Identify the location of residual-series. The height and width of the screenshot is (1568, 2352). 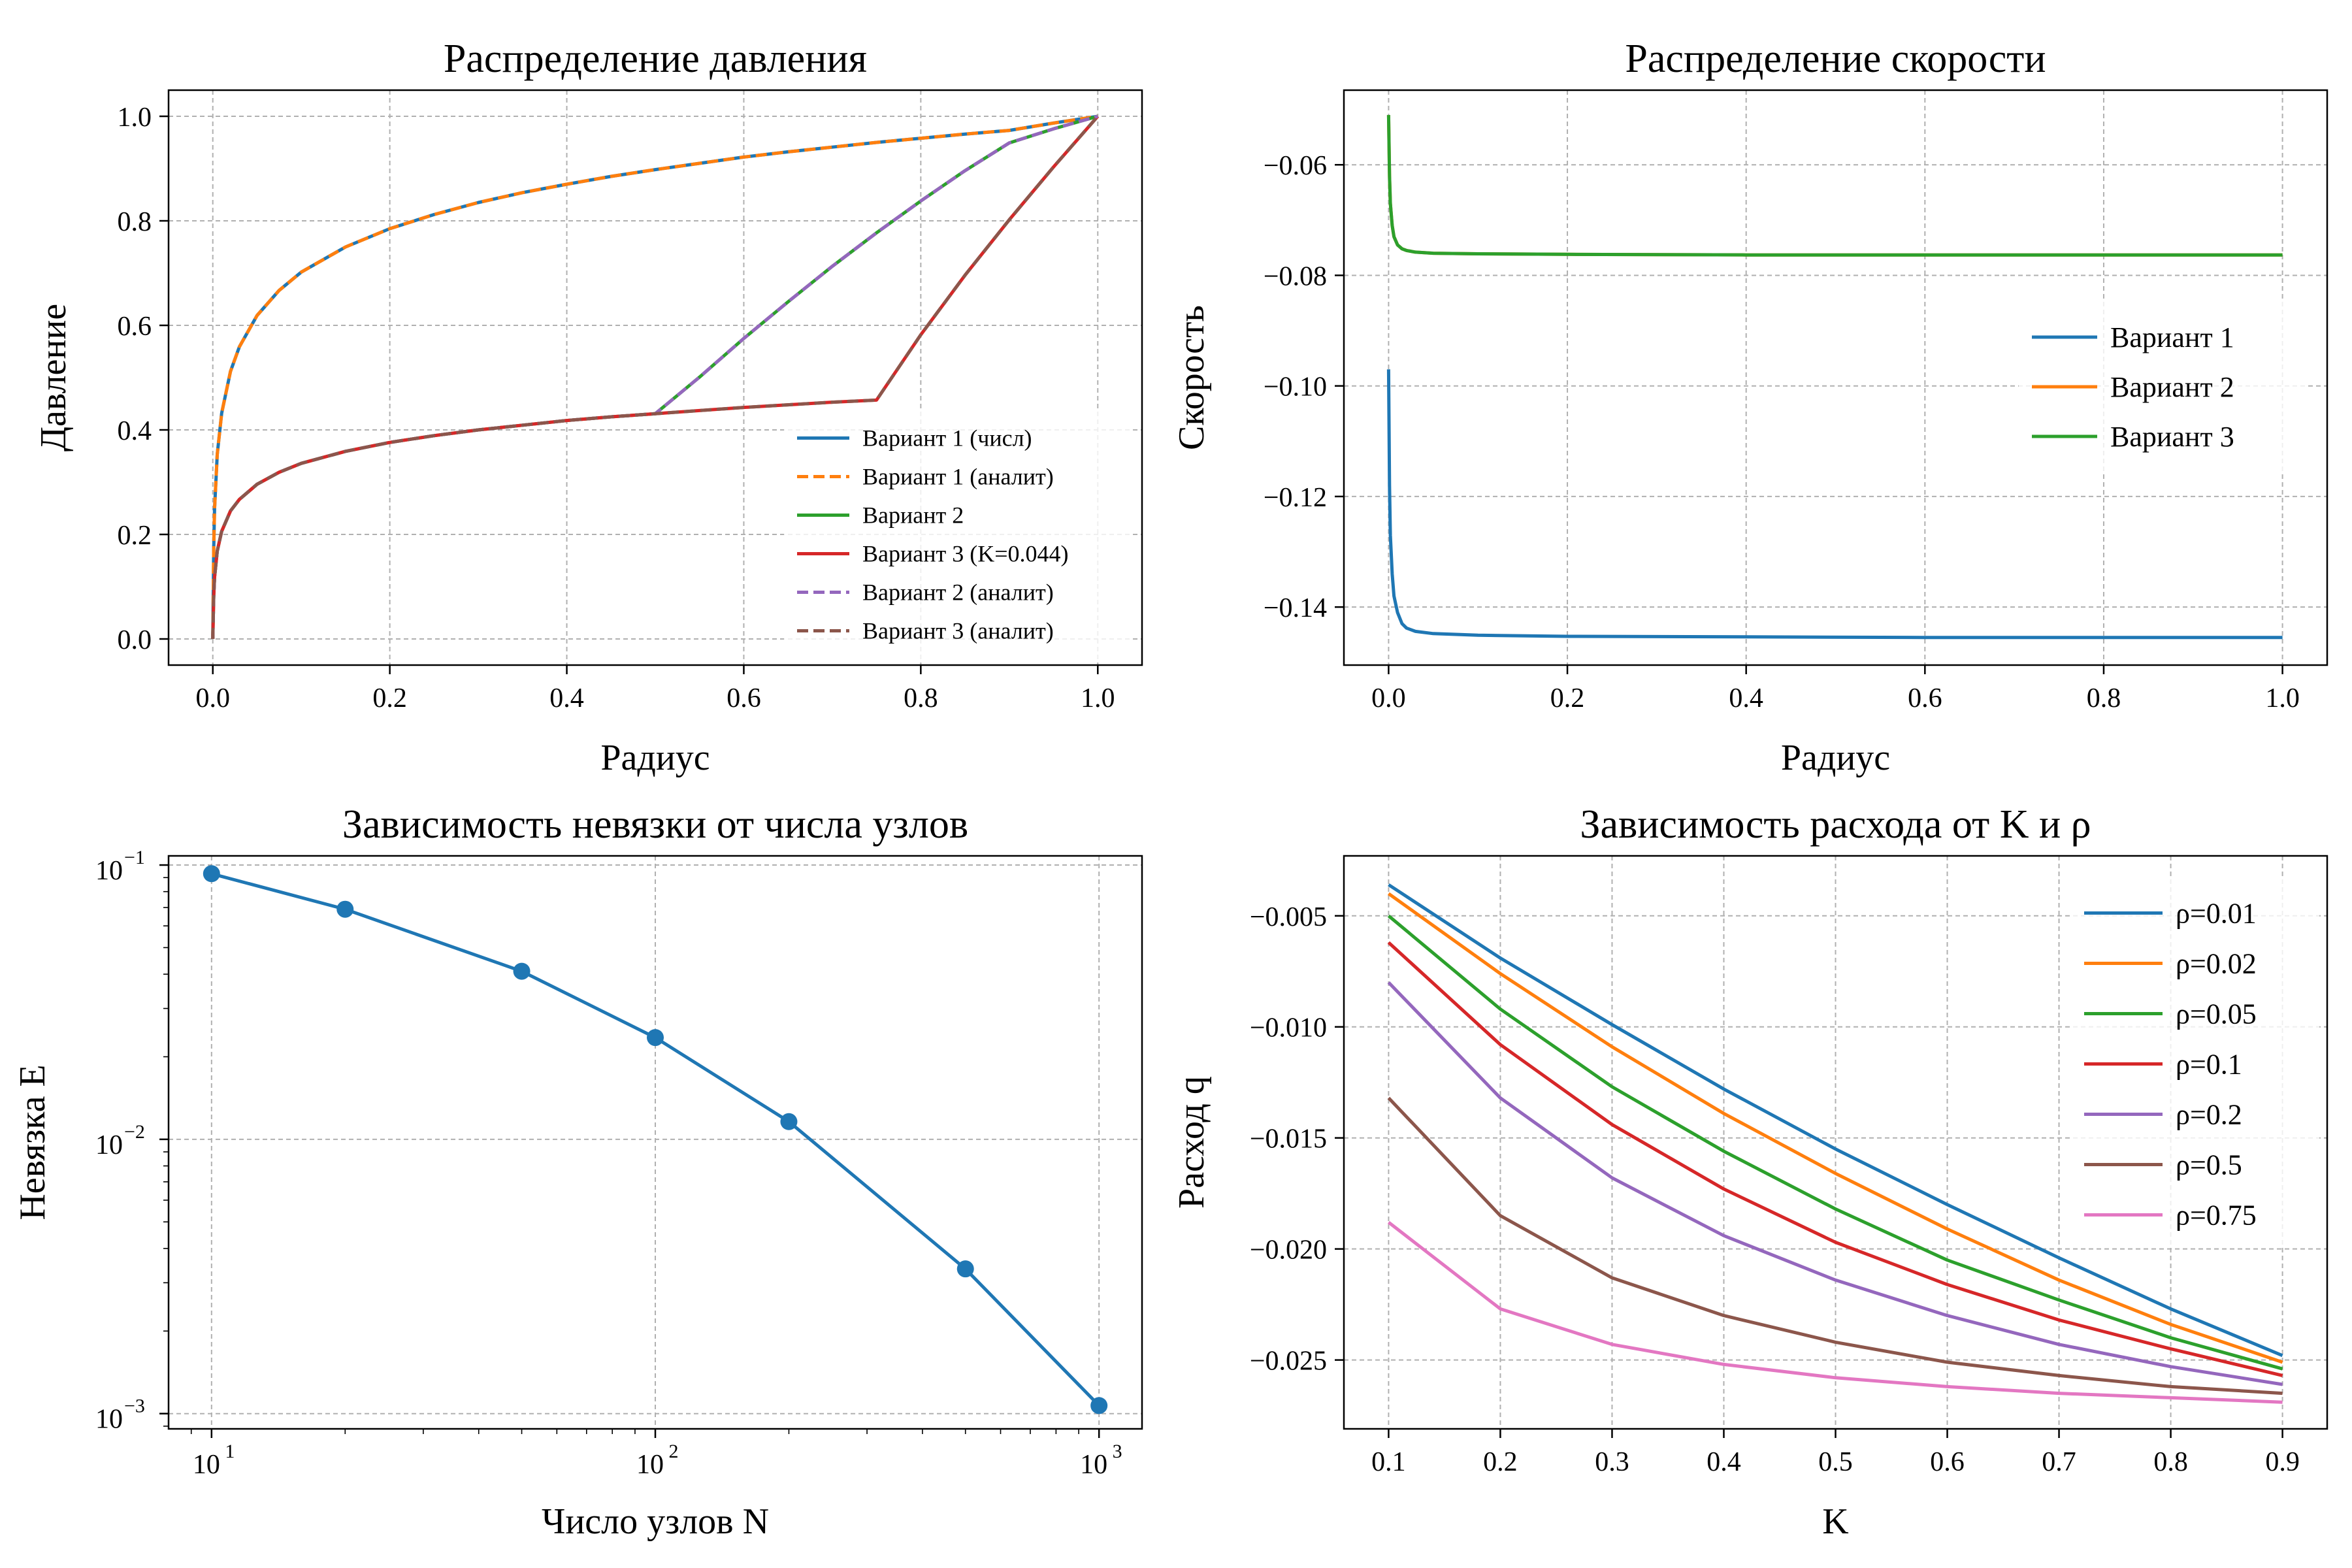
(655, 1139).